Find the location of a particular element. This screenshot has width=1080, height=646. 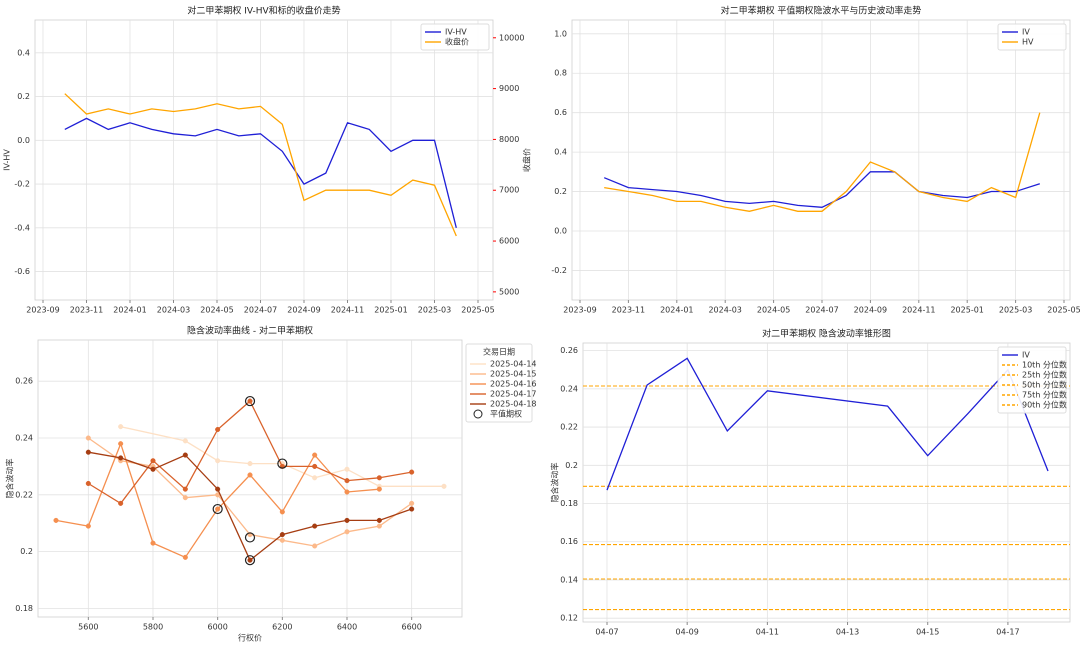

legend-label: 平值期权 is located at coordinates (506, 414).